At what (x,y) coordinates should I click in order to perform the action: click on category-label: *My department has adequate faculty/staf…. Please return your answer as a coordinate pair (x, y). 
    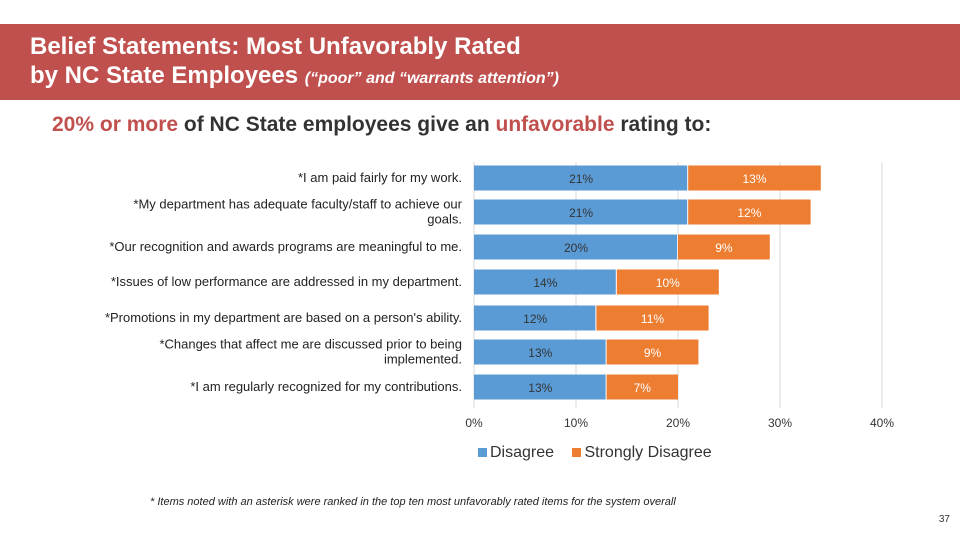
    Looking at the image, I should click on (297, 212).